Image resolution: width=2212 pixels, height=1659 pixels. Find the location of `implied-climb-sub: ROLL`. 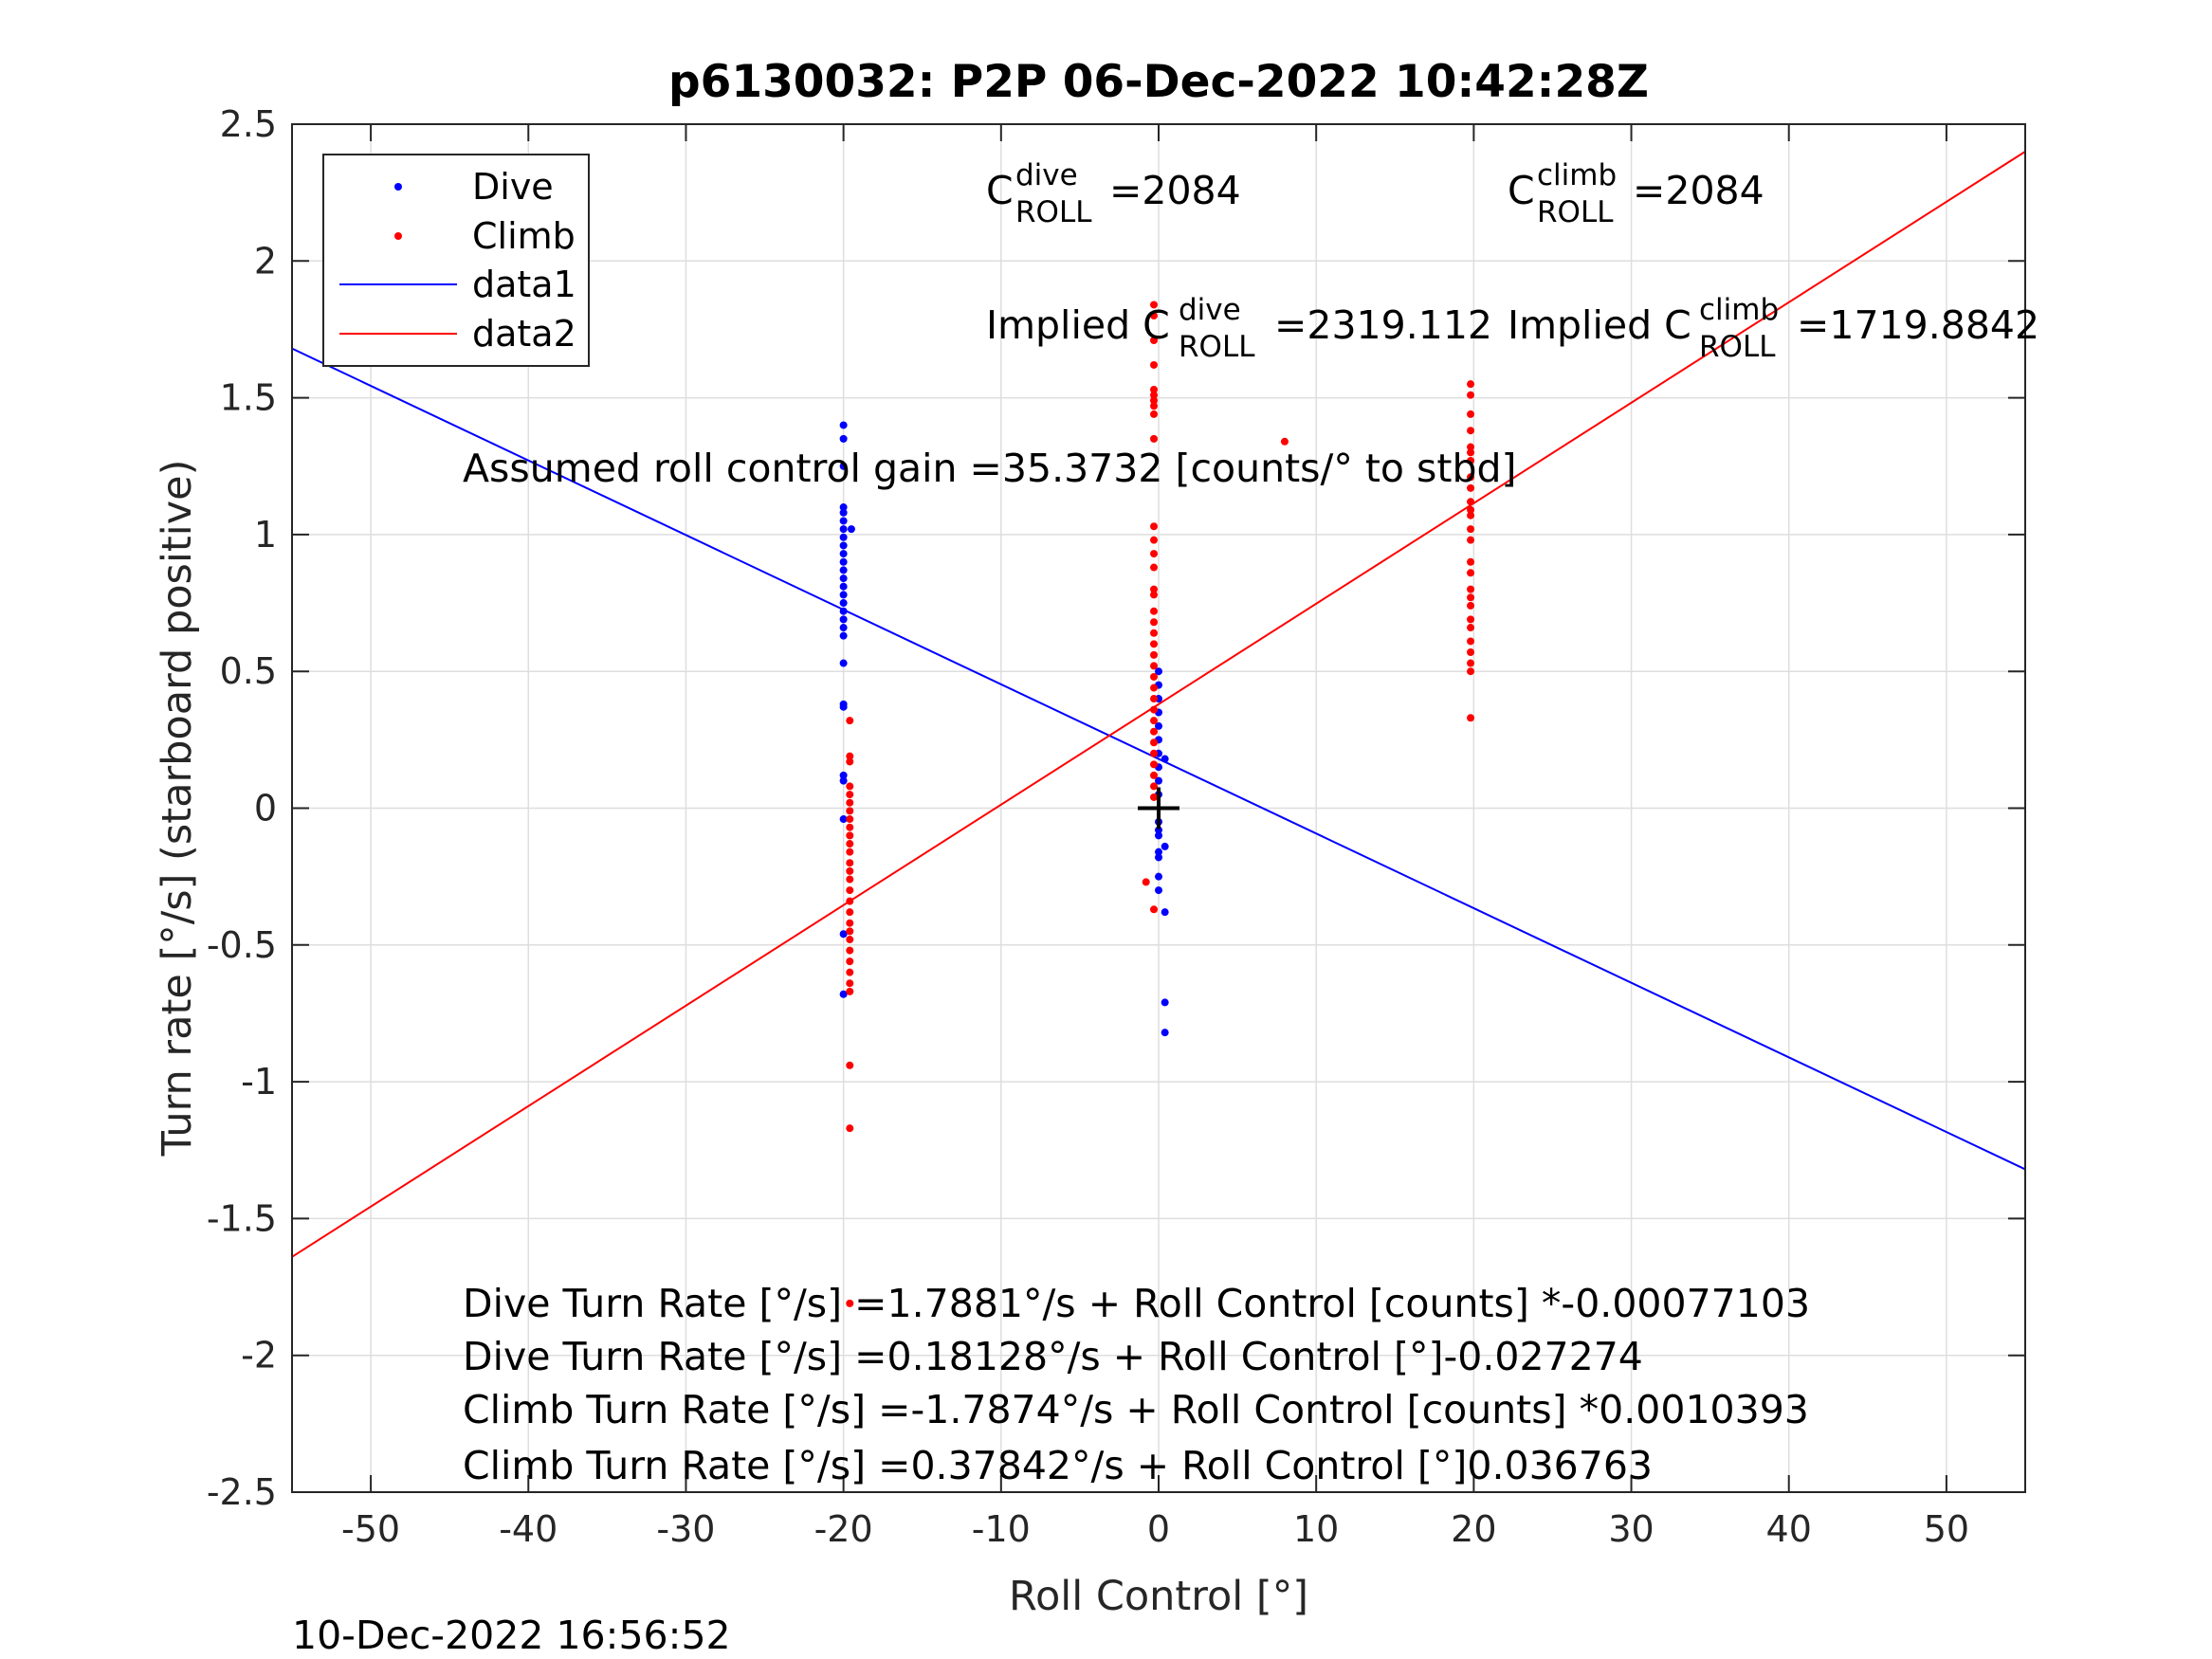

implied-climb-sub: ROLL is located at coordinates (1737, 347).